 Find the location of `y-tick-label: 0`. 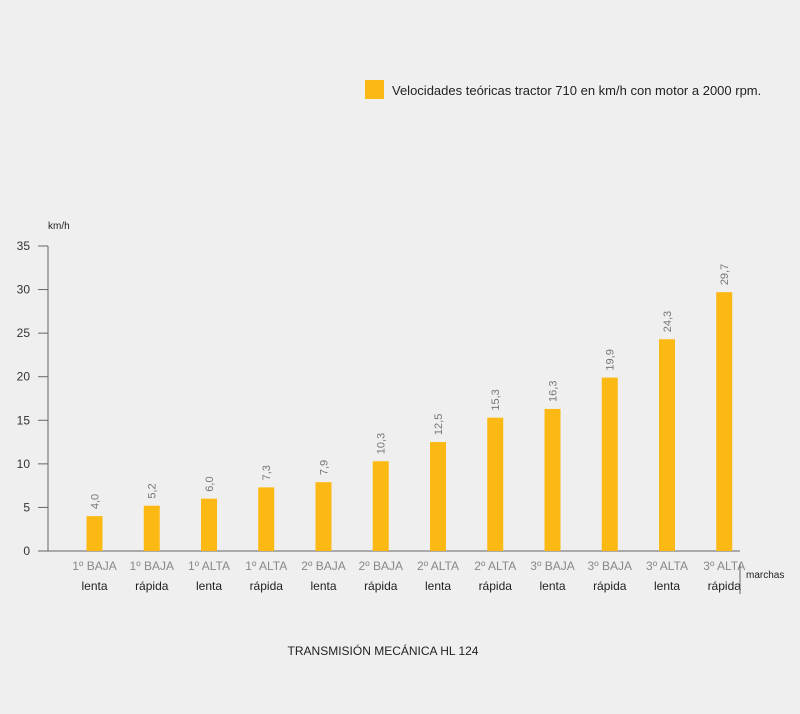

y-tick-label: 0 is located at coordinates (26, 551).